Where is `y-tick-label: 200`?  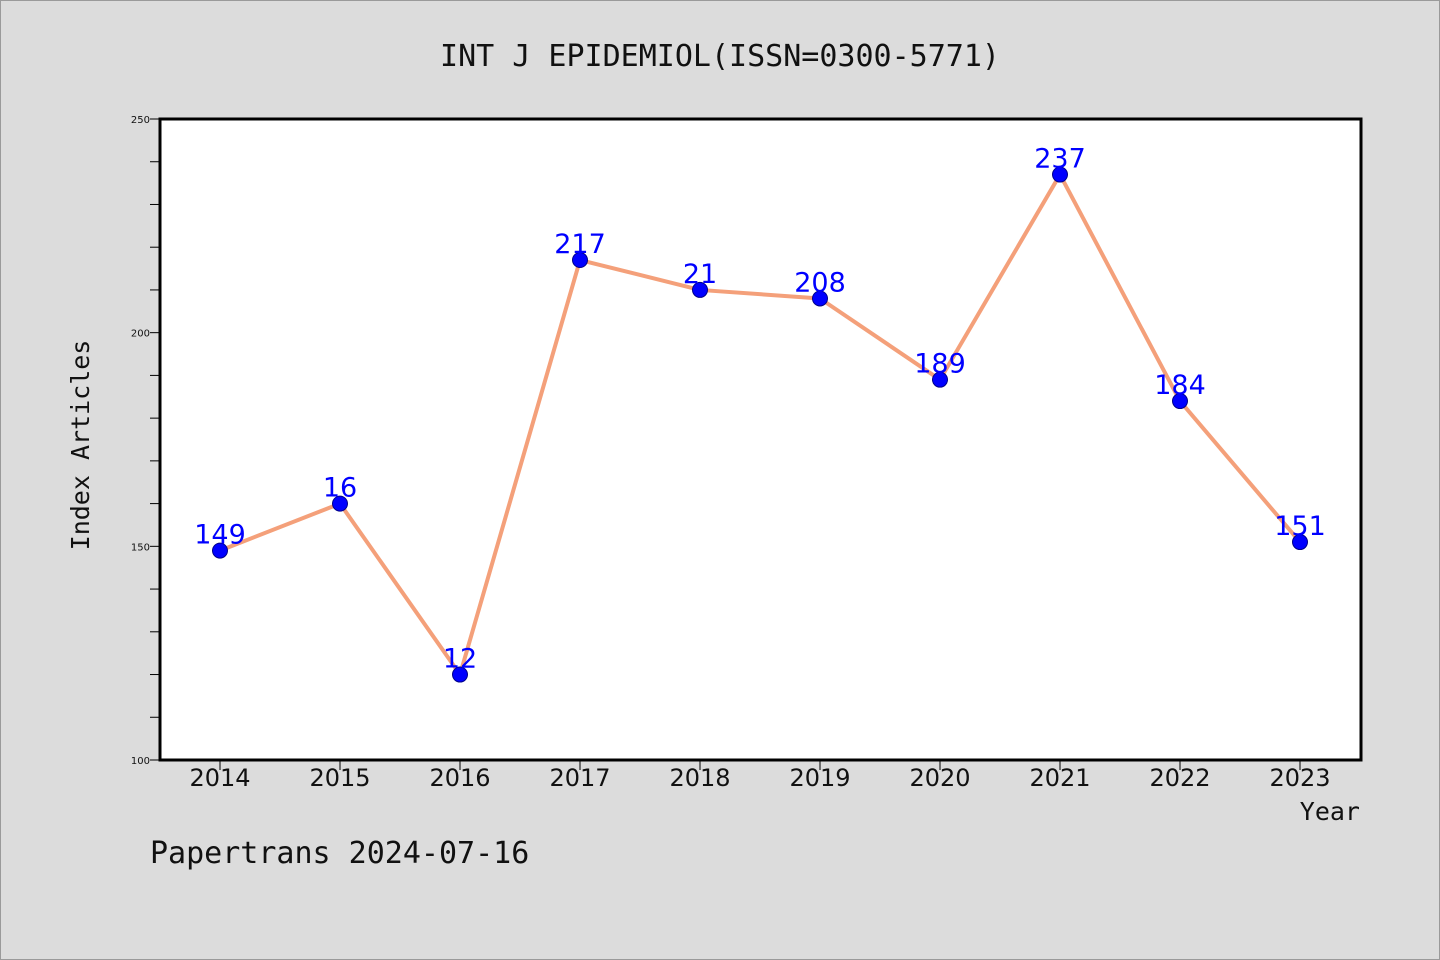
y-tick-label: 200 is located at coordinates (140, 334).